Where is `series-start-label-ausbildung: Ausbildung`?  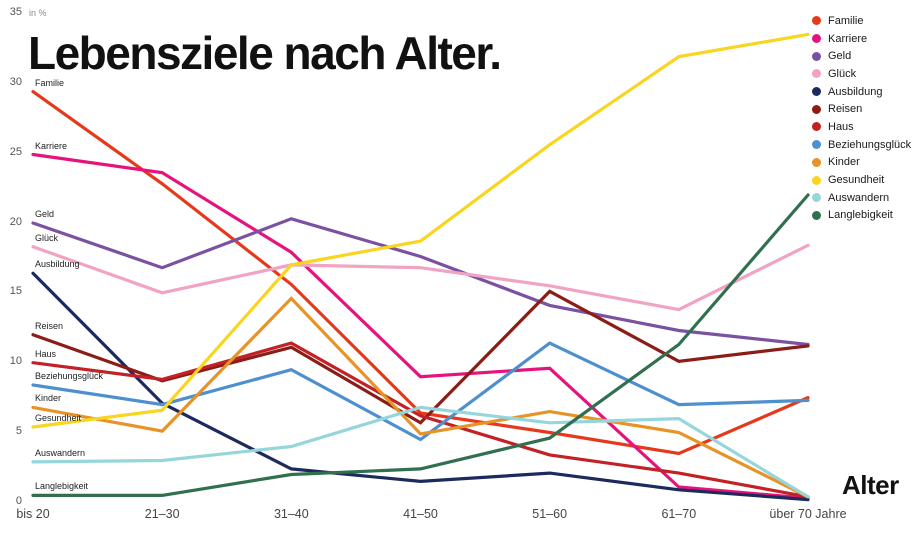 series-start-label-ausbildung: Ausbildung is located at coordinates (57, 264).